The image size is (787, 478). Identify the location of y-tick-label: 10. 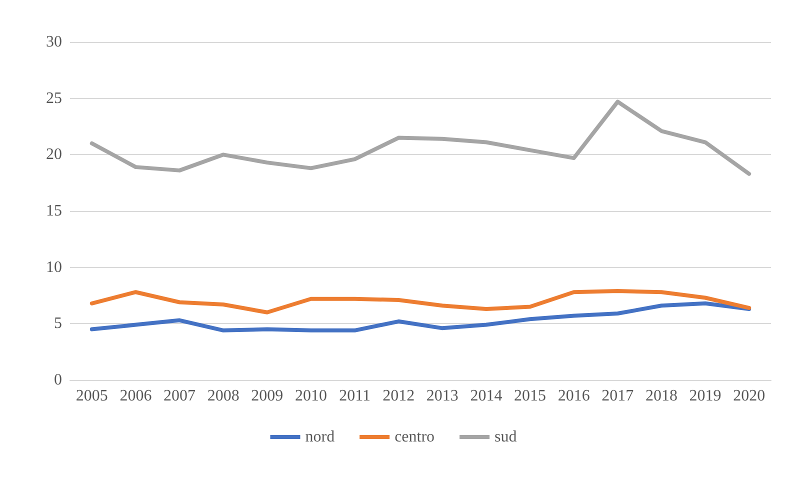
(54, 267).